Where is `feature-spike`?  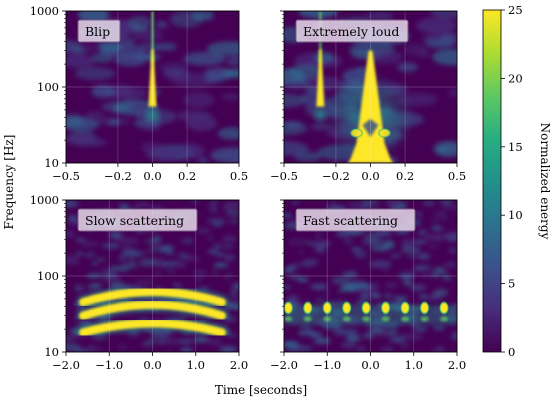
feature-spike is located at coordinates (152, 68).